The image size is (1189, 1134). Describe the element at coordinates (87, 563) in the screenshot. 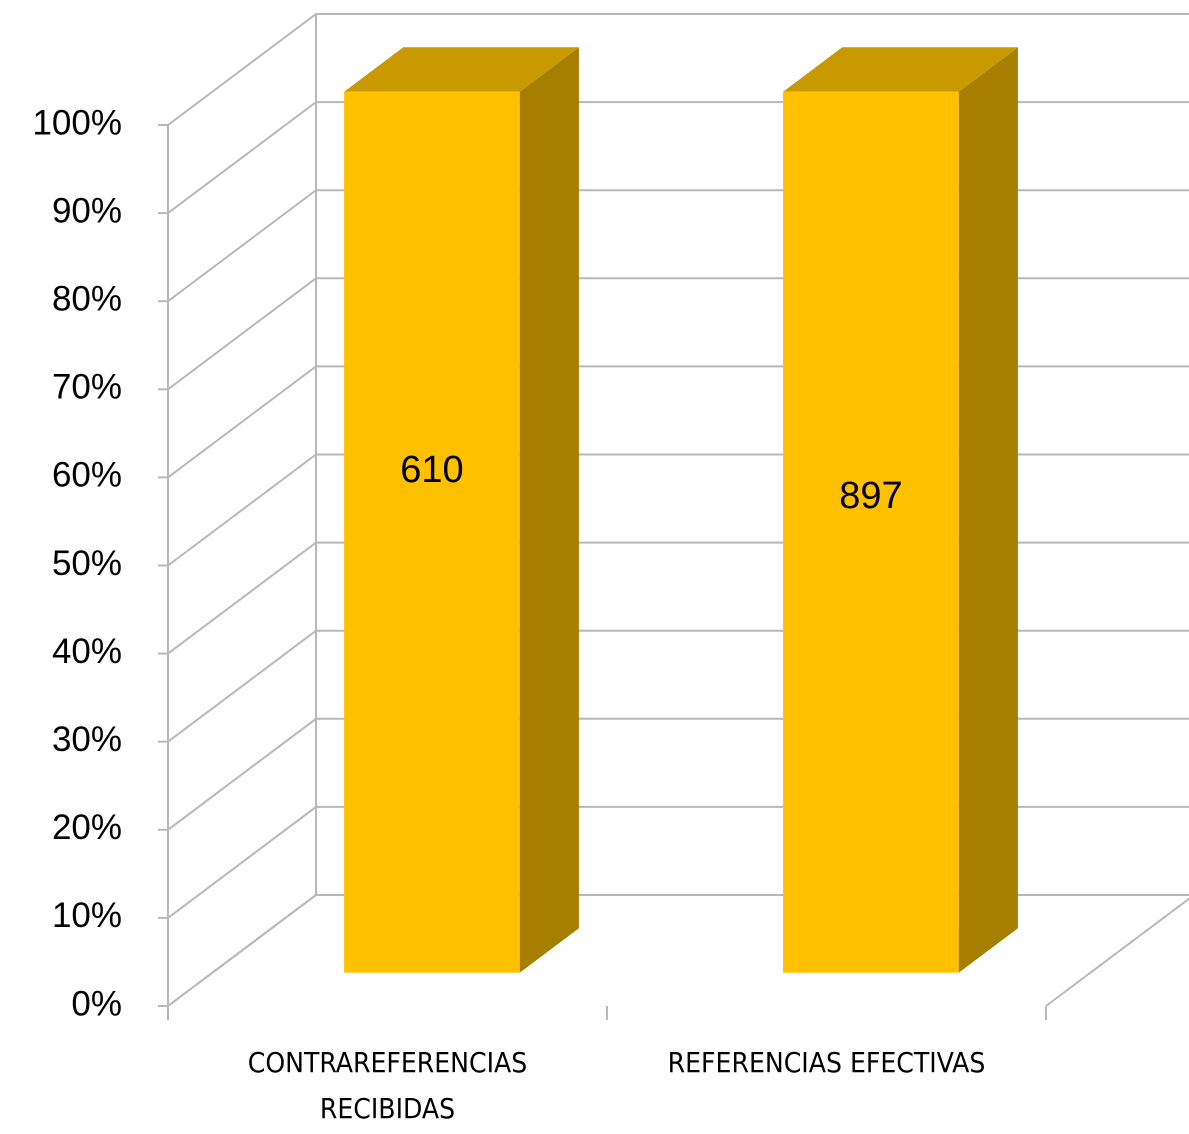

I see `y-tick-label: 50%` at that location.